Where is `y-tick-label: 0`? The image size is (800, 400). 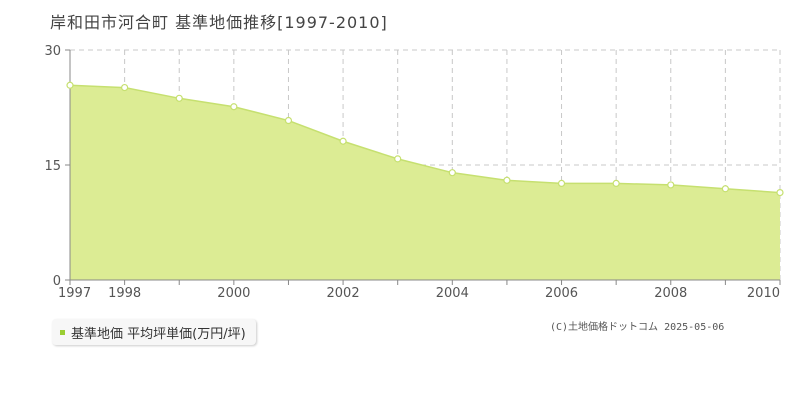
y-tick-label: 0 is located at coordinates (57, 281).